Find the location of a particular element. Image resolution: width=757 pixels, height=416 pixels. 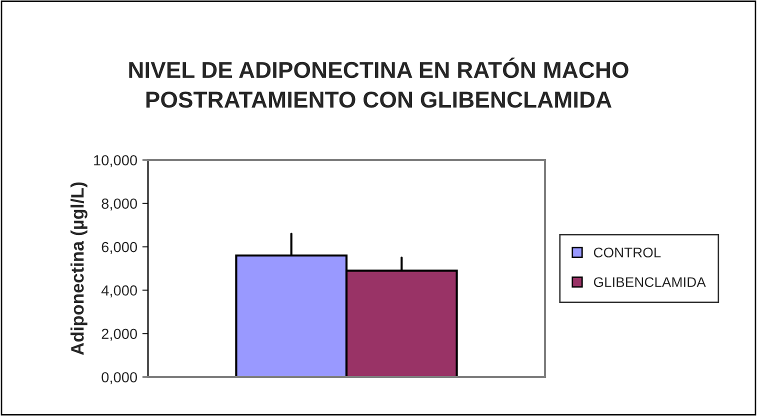

y-tick-label: 10,000 is located at coordinates (116, 161).